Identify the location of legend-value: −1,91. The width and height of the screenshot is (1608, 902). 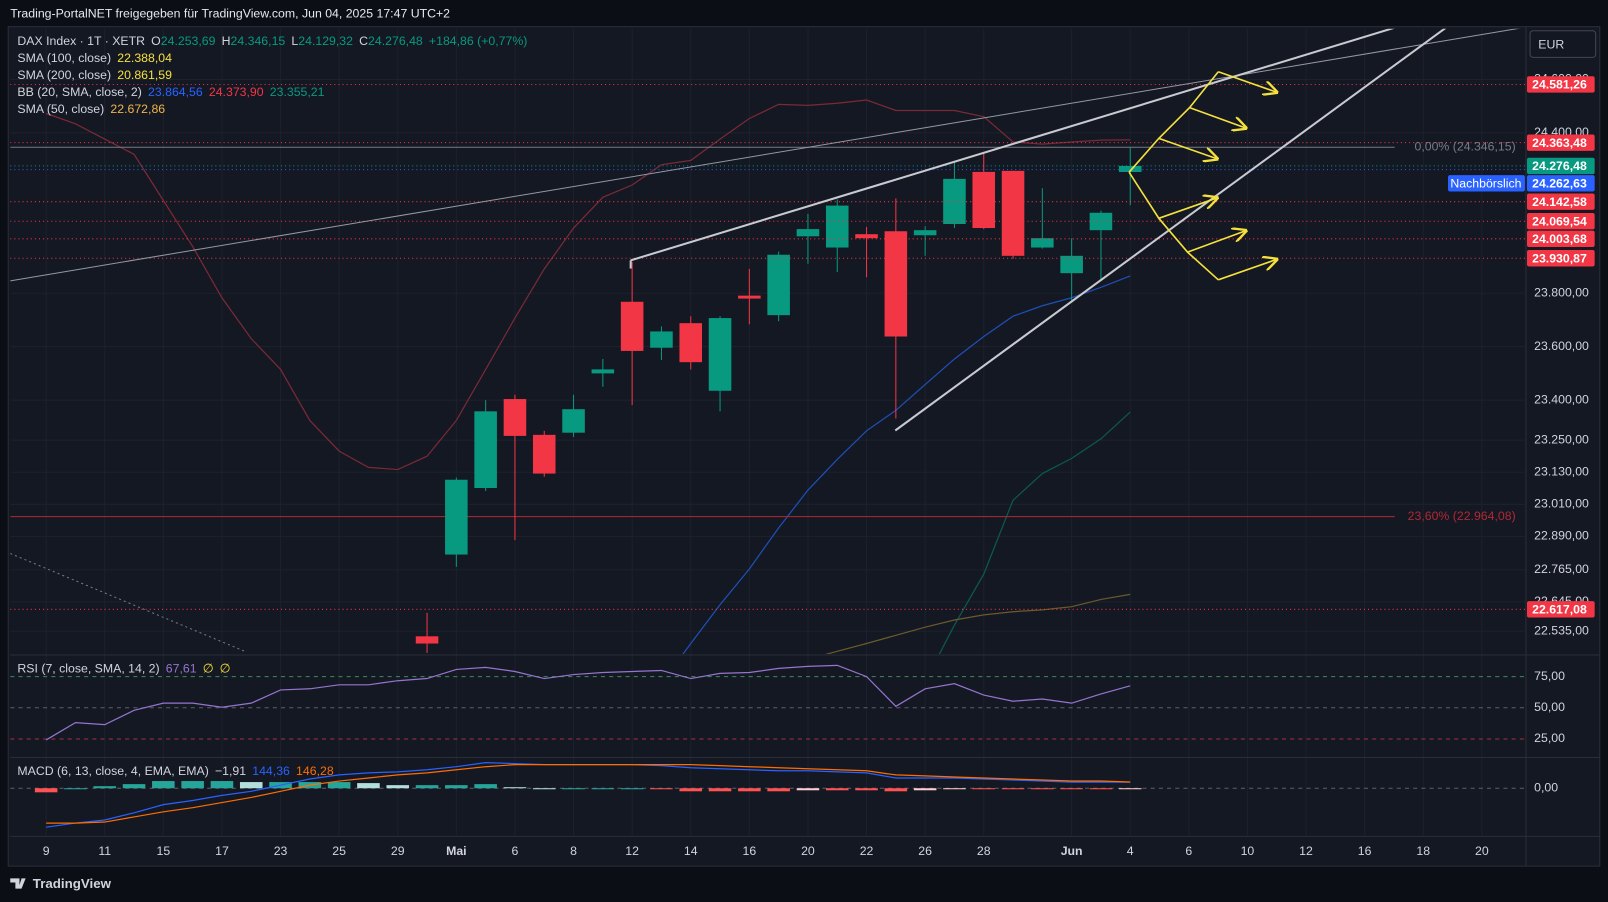
(230, 771).